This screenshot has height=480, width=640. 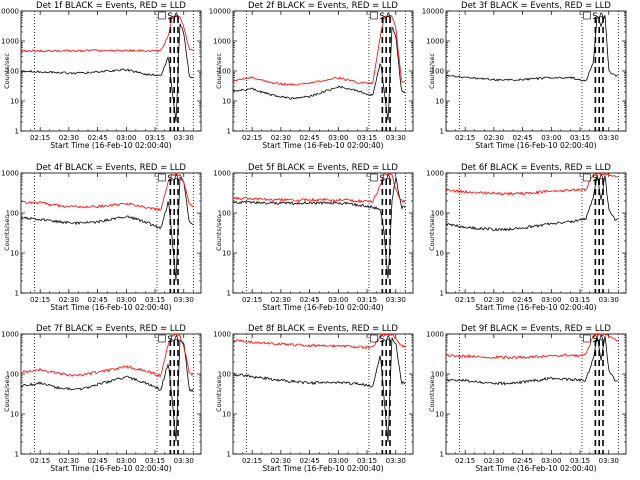 What do you see at coordinates (111, 168) in the screenshot?
I see `chart-title: Det 4f BLACK = Events, RED = LLD` at bounding box center [111, 168].